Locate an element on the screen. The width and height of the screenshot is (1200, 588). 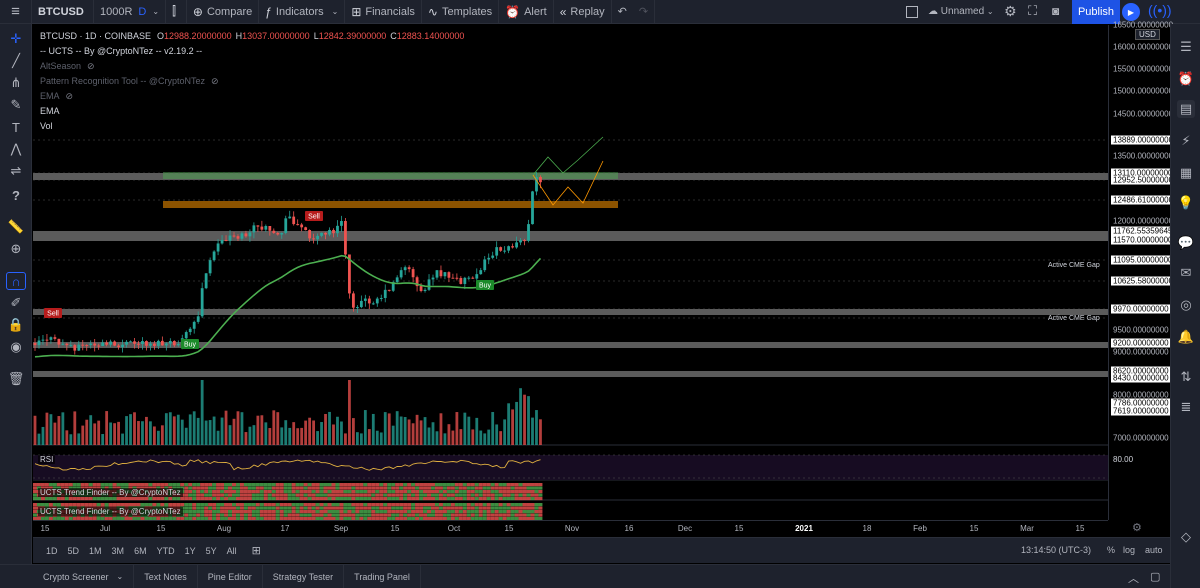
study-row-altseason: AltSeason ⊘ is located at coordinates (254, 66).